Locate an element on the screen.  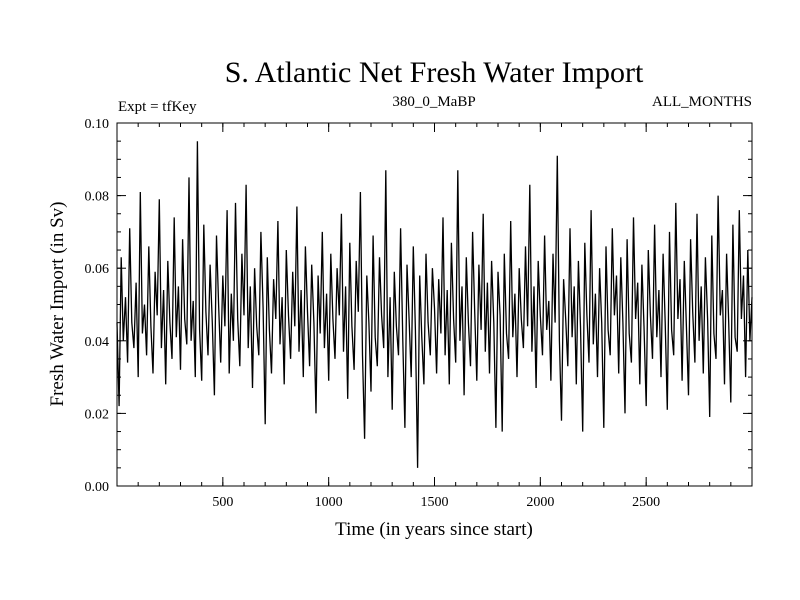
x-tick-label: 2000 is located at coordinates (540, 502).